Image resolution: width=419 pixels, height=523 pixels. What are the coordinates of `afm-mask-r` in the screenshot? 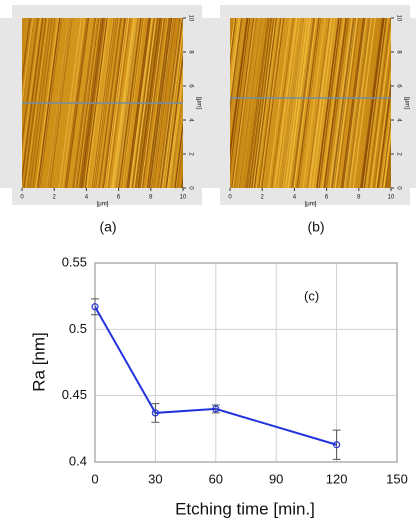 It's located at (195, 103).